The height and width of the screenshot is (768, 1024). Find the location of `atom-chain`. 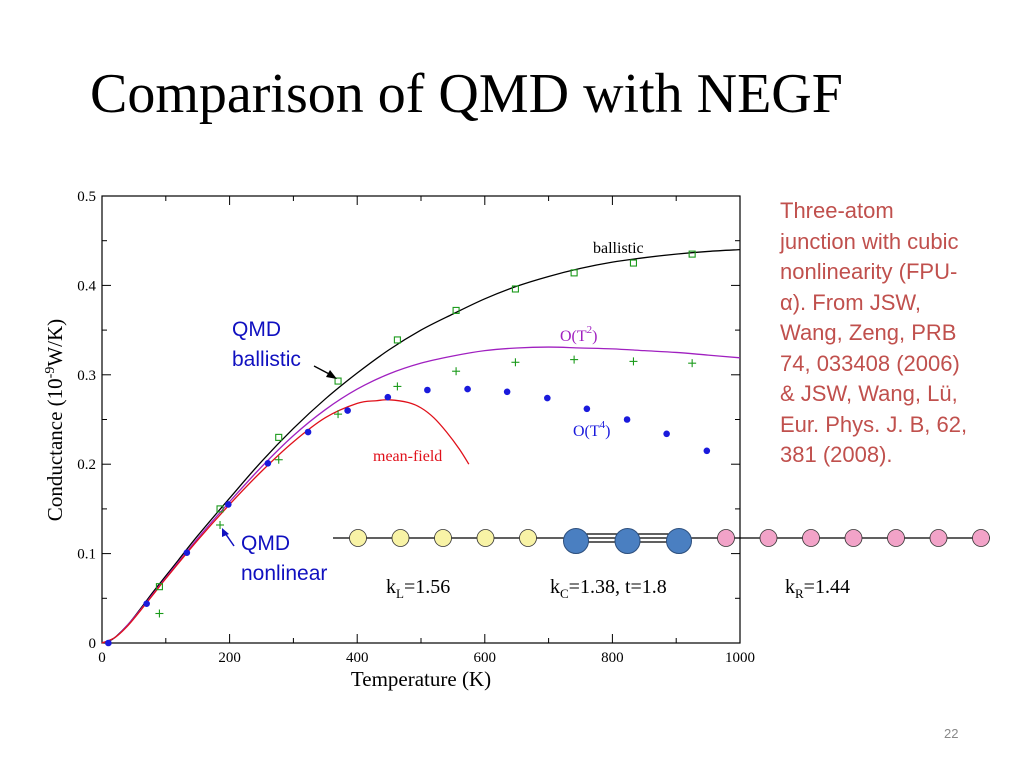

atom-chain is located at coordinates (661, 541).